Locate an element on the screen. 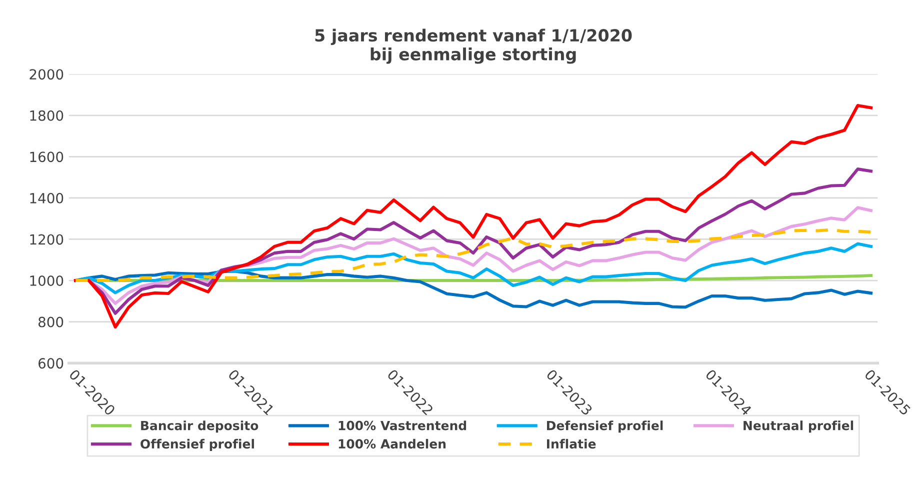 The width and height of the screenshot is (919, 494). y-tick-label: 1400 is located at coordinates (47, 198).